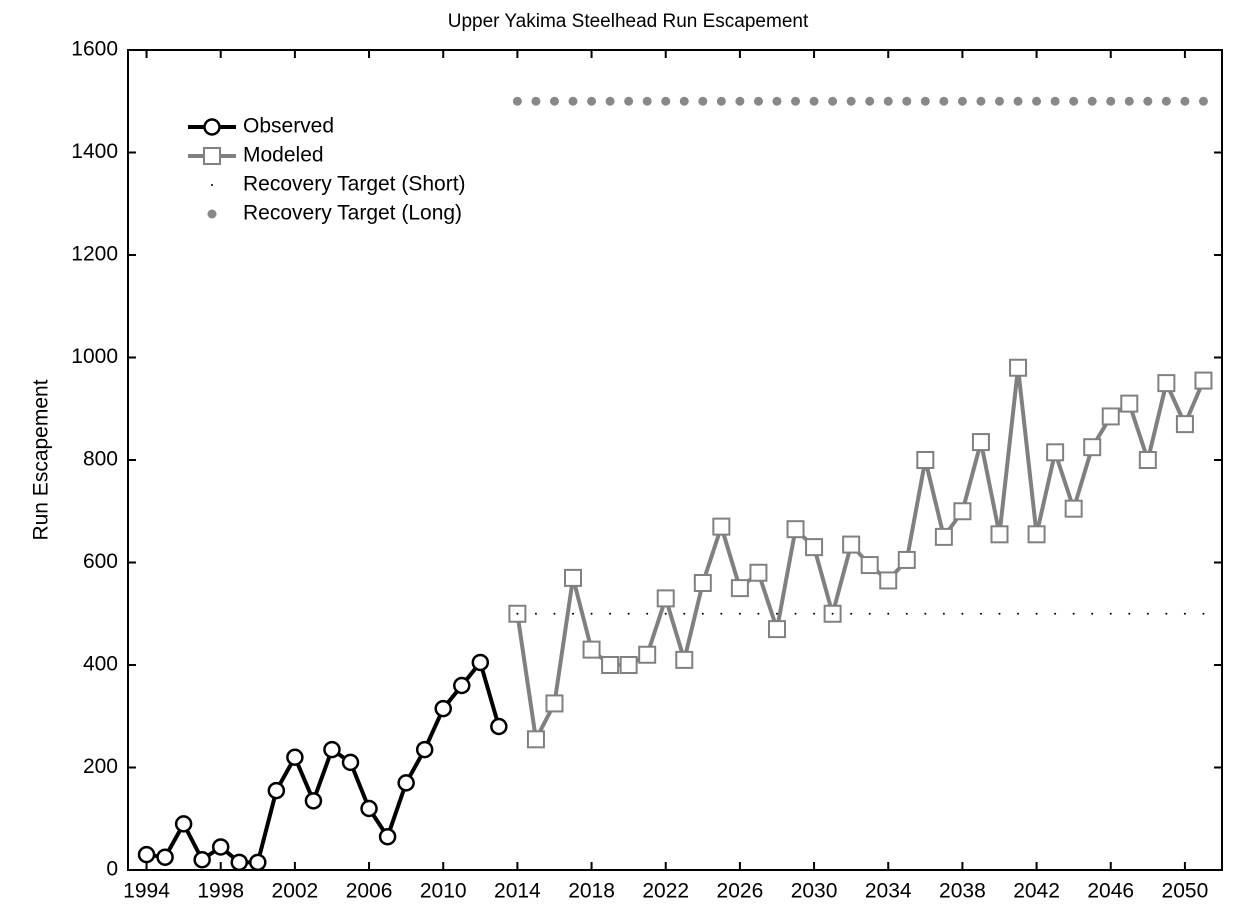 Image resolution: width=1236 pixels, height=915 pixels. Describe the element at coordinates (962, 891) in the screenshot. I see `x-tick-label: 2038` at that location.